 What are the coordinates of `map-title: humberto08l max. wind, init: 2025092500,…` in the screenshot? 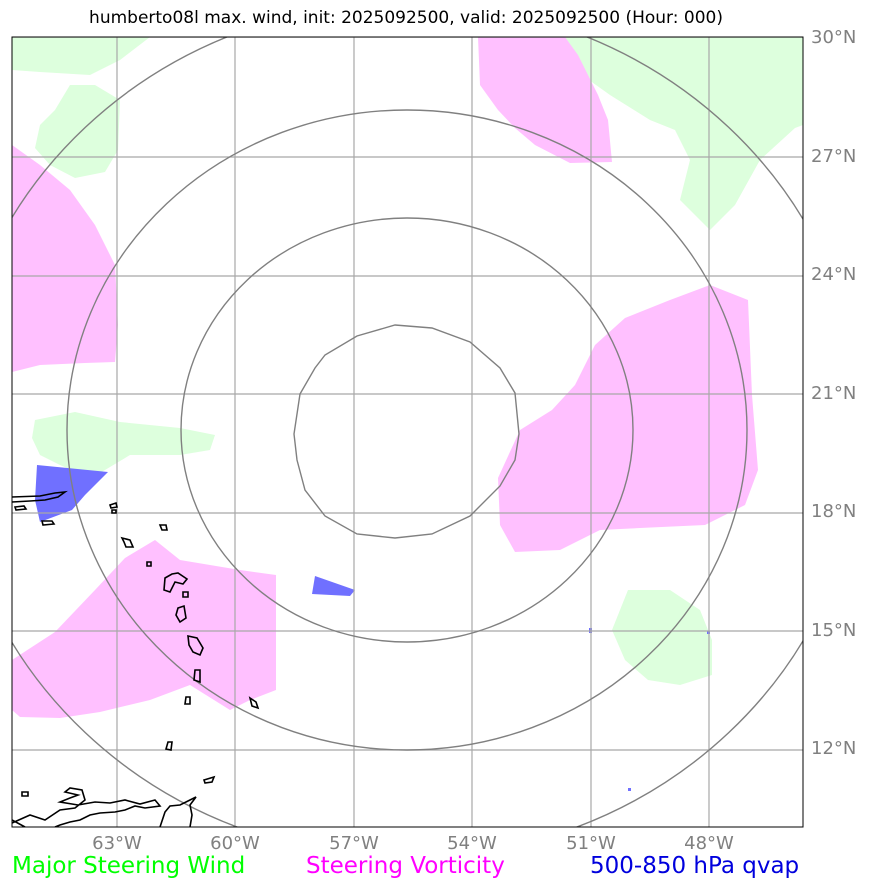 It's located at (406, 18).